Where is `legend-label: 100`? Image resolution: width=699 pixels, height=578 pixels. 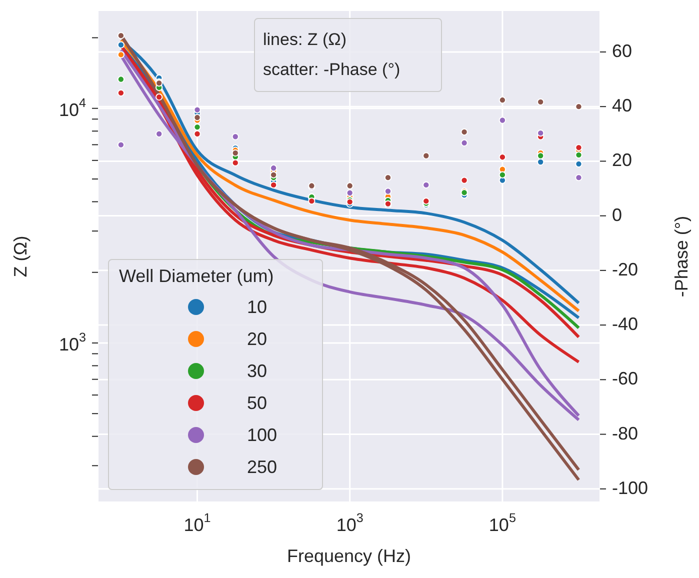
legend-label: 100 is located at coordinates (262, 435).